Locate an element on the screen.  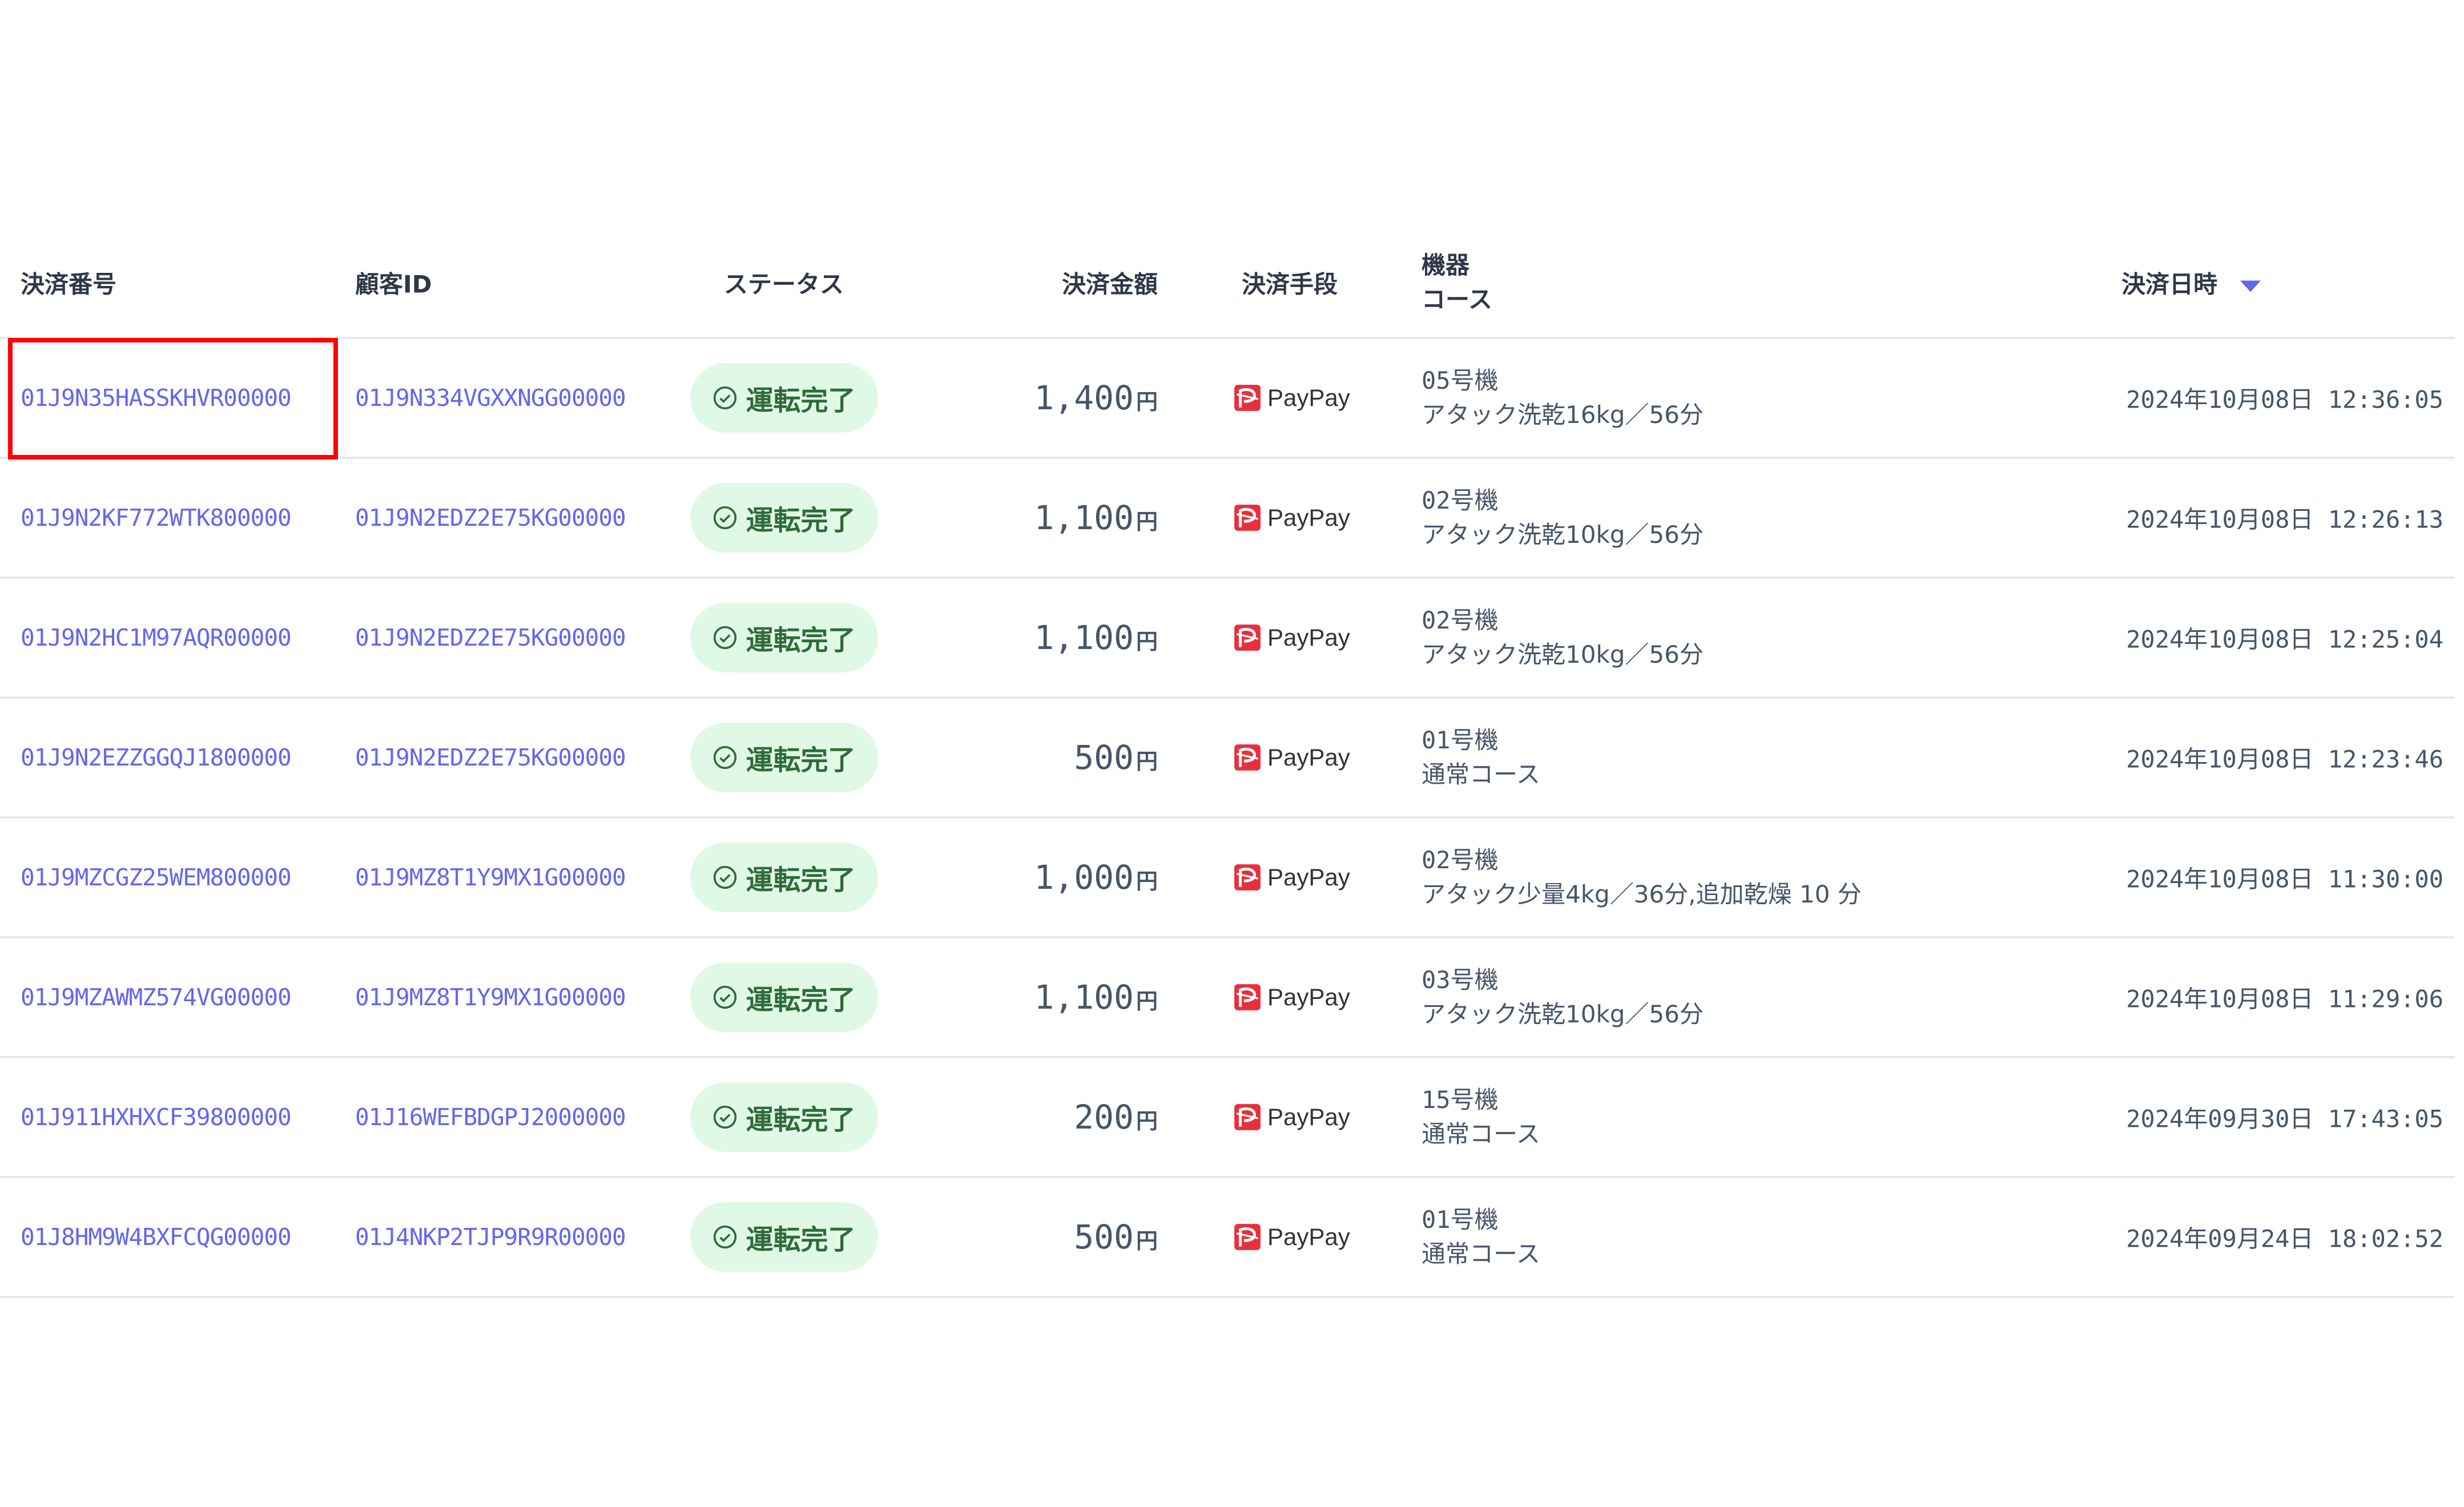
amount-value: 1,000 is located at coordinates (1084, 877).